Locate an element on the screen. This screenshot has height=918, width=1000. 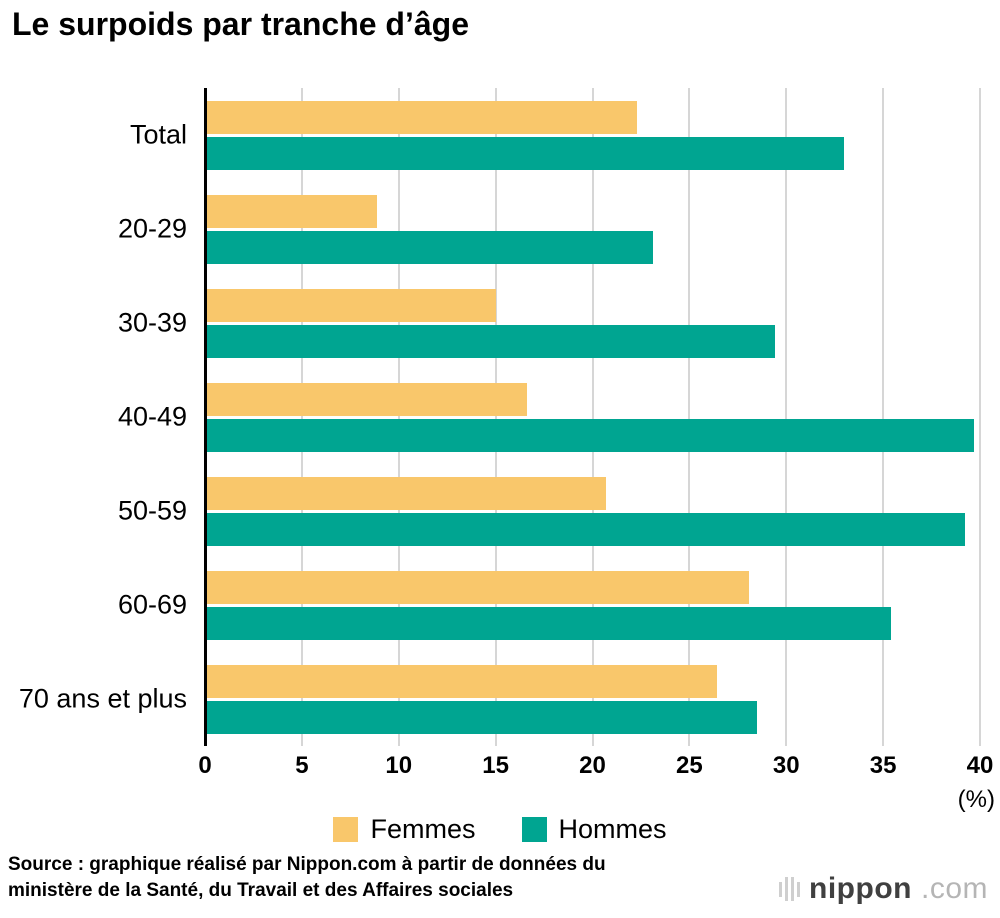
category-group: 70 ans et plus is located at coordinates (499, 699).